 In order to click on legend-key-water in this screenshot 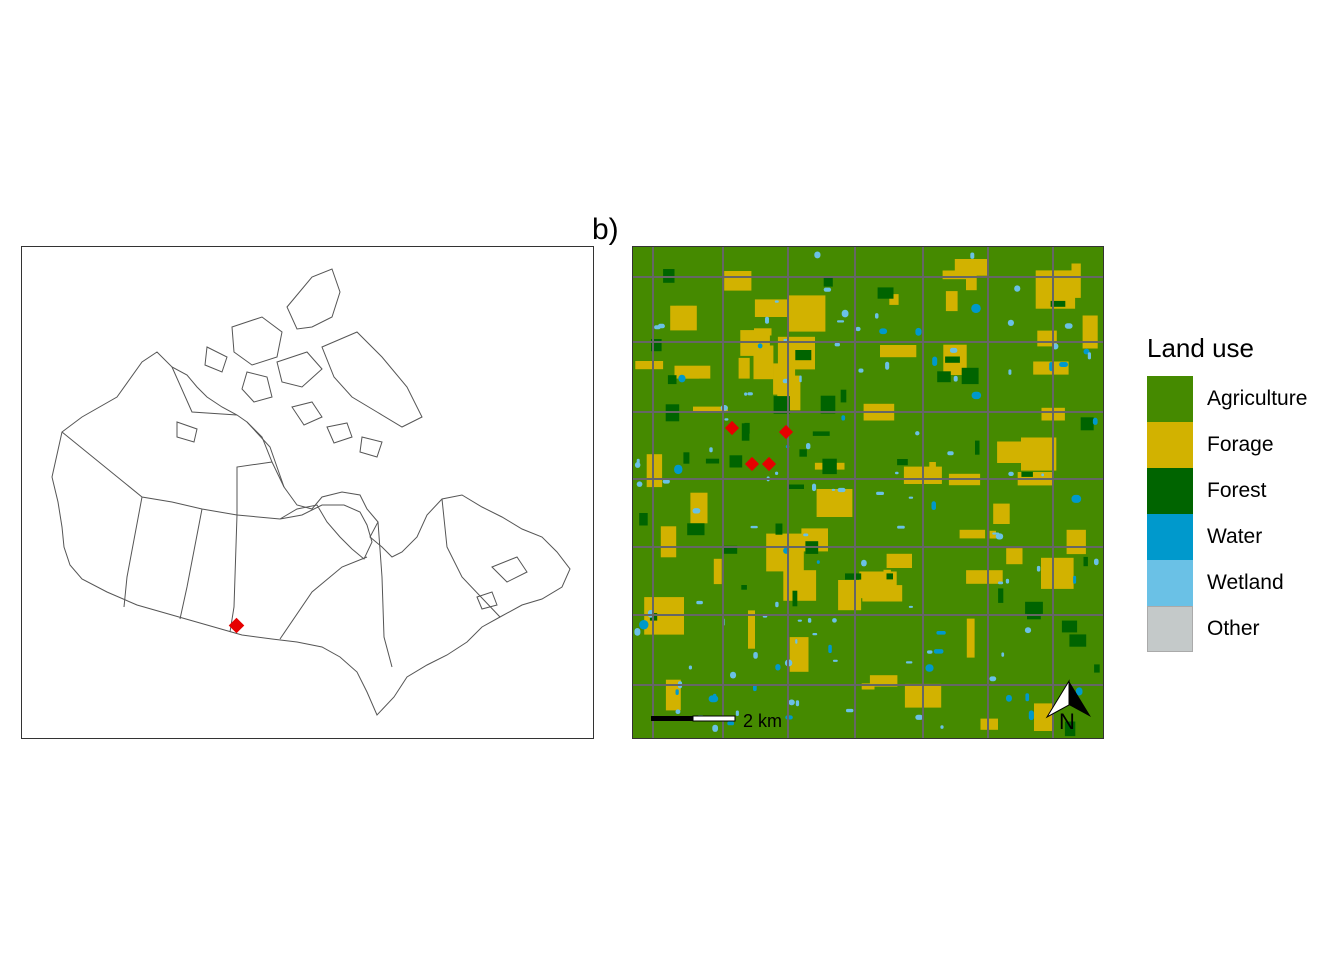, I will do `click(1170, 537)`.